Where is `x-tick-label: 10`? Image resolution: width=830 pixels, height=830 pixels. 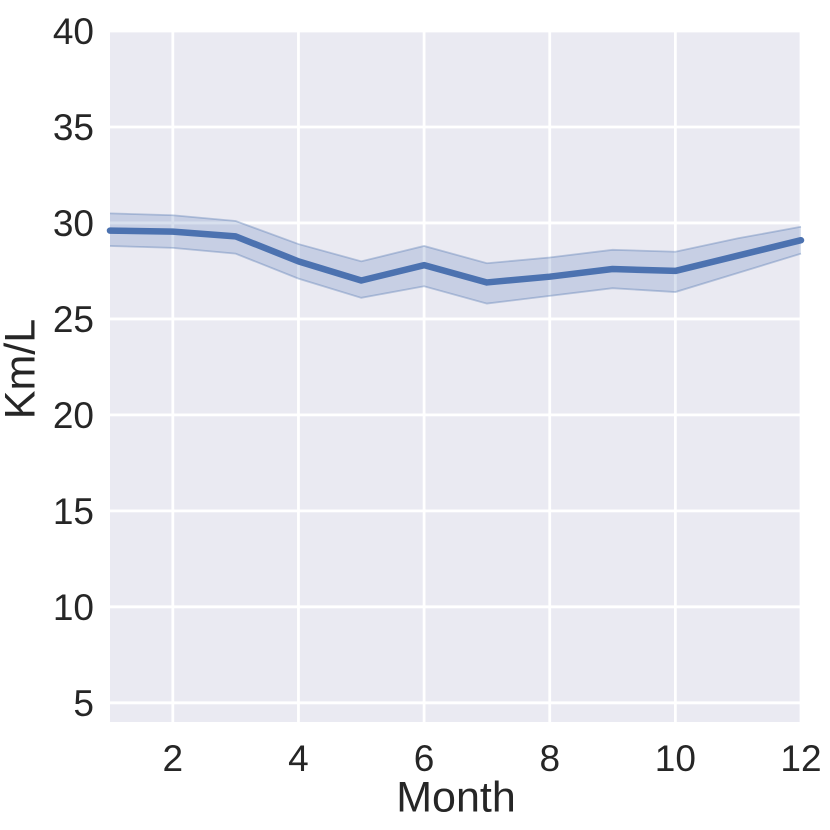
x-tick-label: 10 is located at coordinates (675, 758).